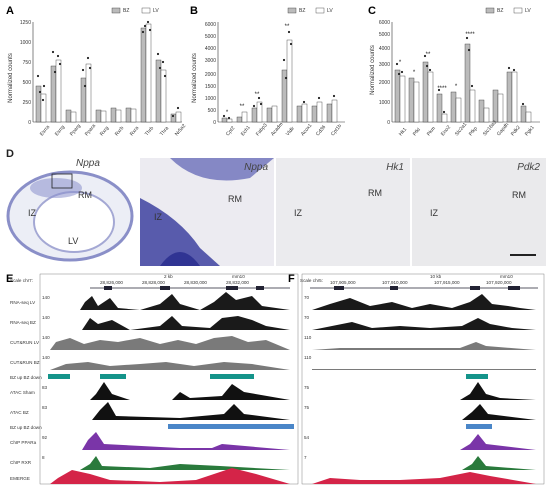  What do you see at coordinates (528, 167) in the screenshot?
I see `pdk2-caption: Pdk2` at bounding box center [528, 167].